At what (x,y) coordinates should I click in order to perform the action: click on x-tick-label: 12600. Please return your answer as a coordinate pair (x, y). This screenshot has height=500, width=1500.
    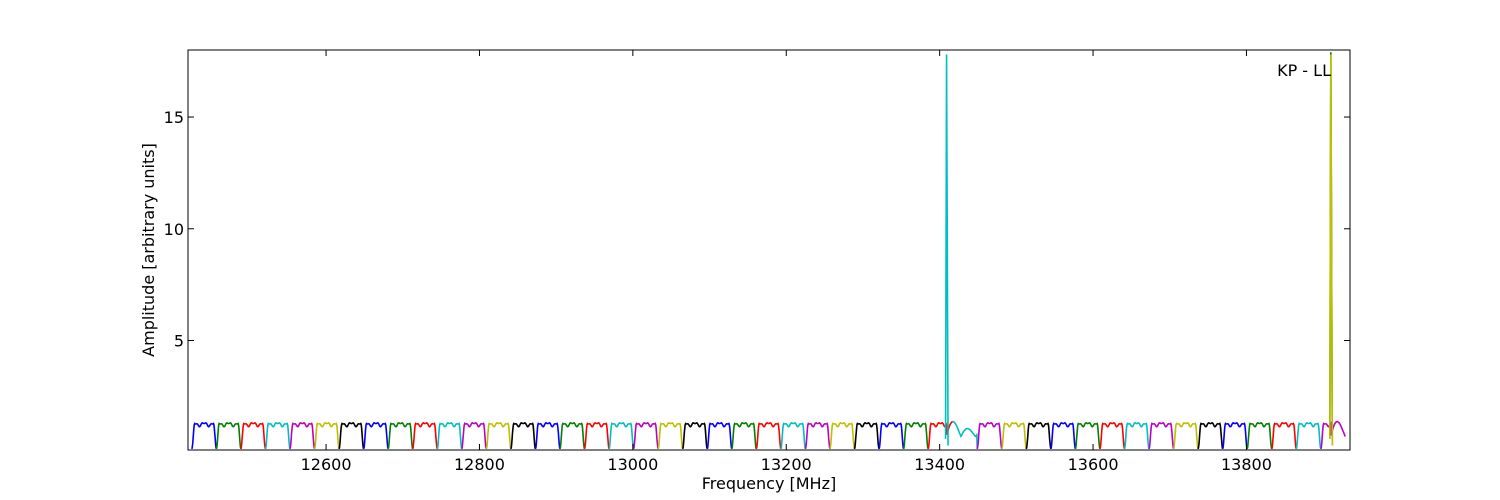
    Looking at the image, I should click on (326, 464).